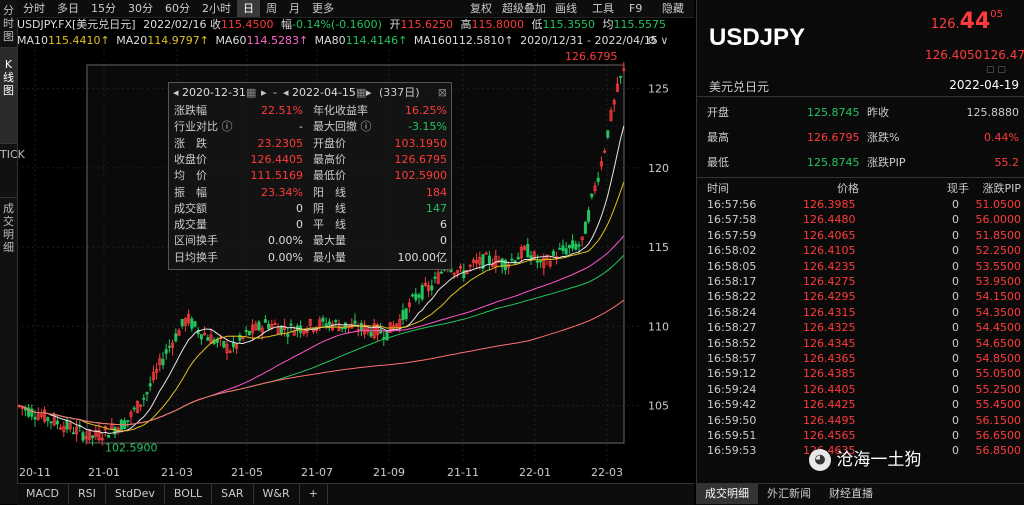  What do you see at coordinates (658, 40) in the screenshot?
I see `ma-settings-icon: ⚙ ∨` at bounding box center [658, 40].